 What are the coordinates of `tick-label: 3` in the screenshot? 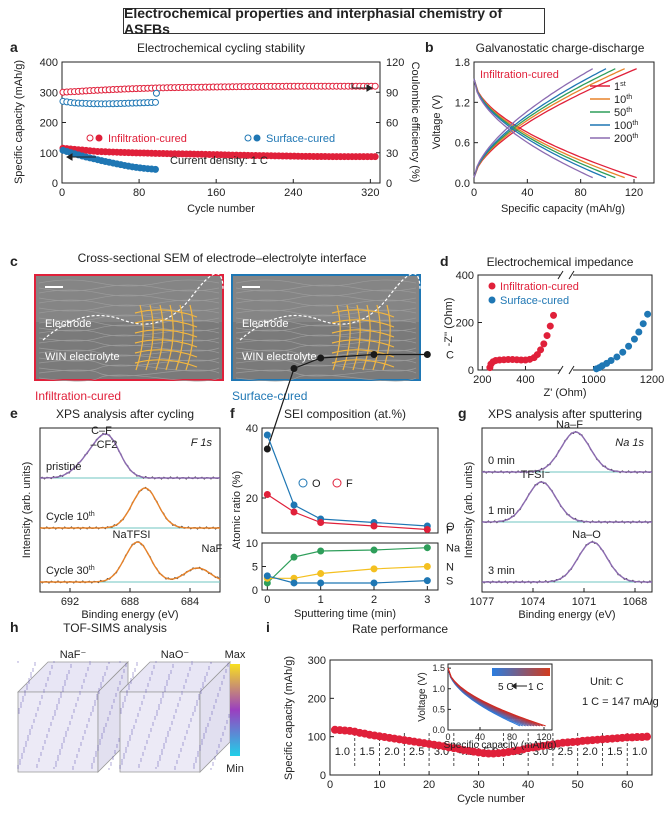 It's located at (427, 600).